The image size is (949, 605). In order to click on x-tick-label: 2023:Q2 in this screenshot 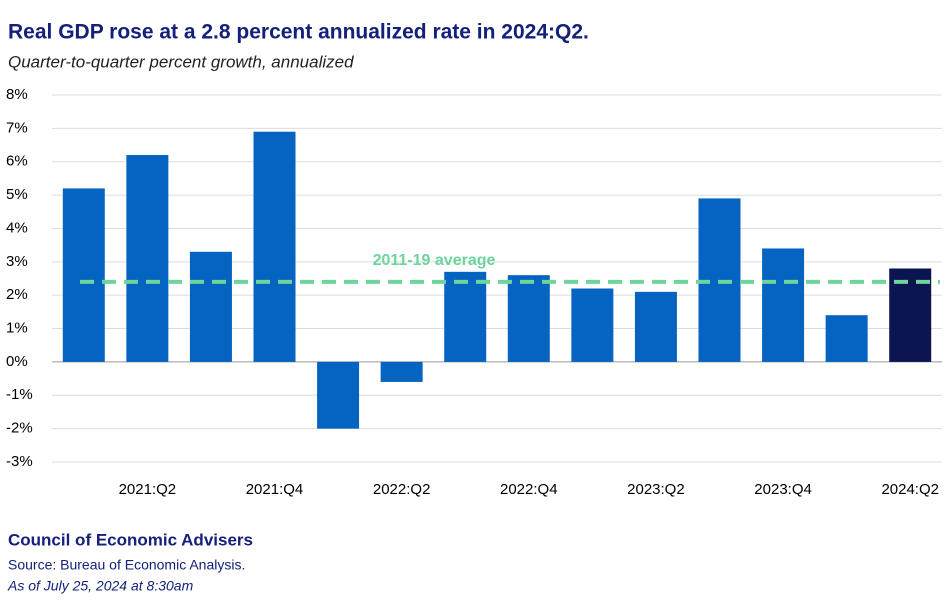, I will do `click(656, 489)`.